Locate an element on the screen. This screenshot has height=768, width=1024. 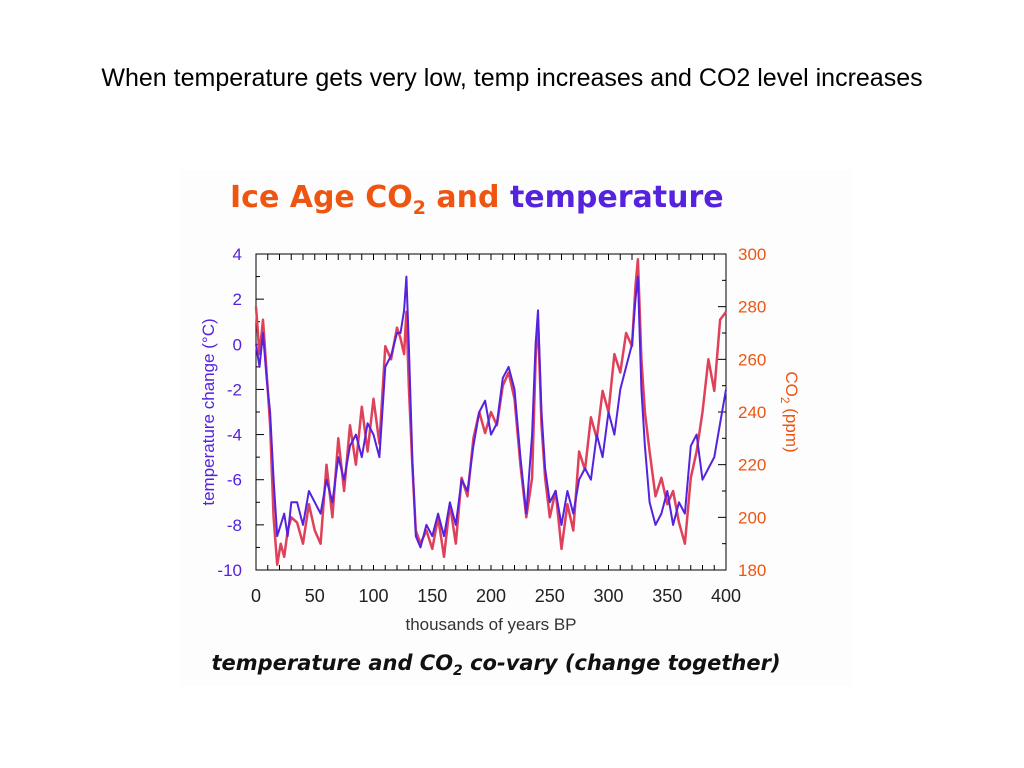
x-tick-label: 400 is located at coordinates (726, 596).